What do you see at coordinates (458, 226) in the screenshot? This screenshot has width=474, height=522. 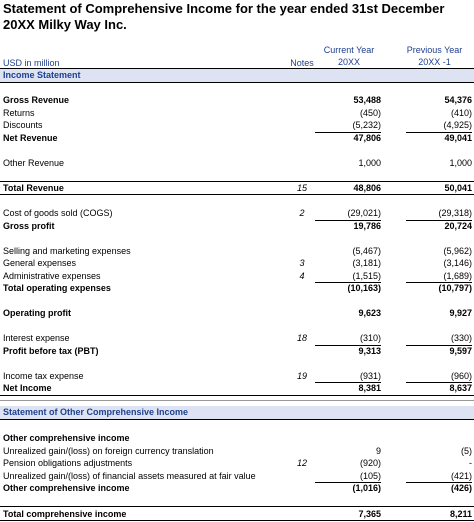 I see `row-previous-value: 20,724` at bounding box center [458, 226].